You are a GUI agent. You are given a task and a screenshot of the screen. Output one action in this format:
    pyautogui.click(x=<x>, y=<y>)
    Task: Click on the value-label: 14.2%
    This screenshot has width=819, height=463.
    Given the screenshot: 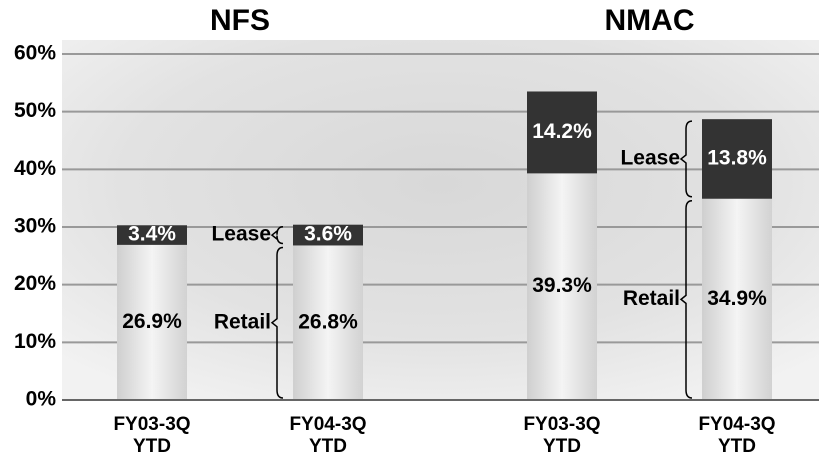 What is the action you would take?
    pyautogui.click(x=562, y=131)
    